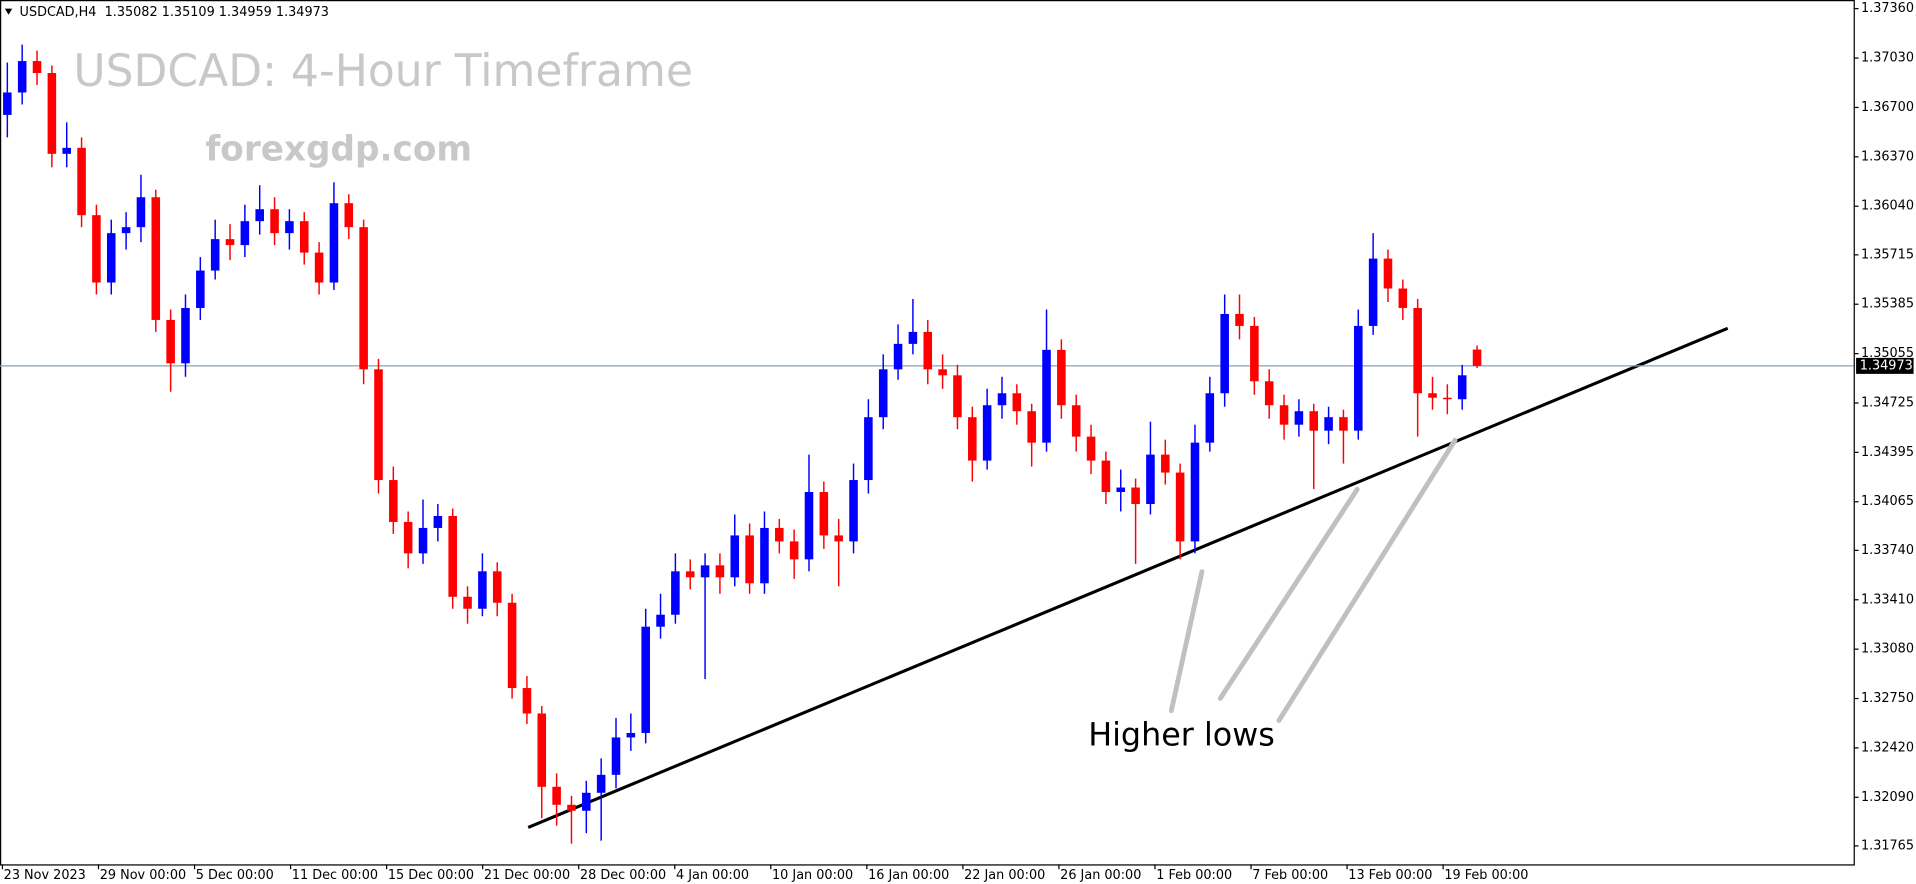 The width and height of the screenshot is (1916, 884). I want to click on x-tick-label: 19 Feb 00:00, so click(1486, 875).